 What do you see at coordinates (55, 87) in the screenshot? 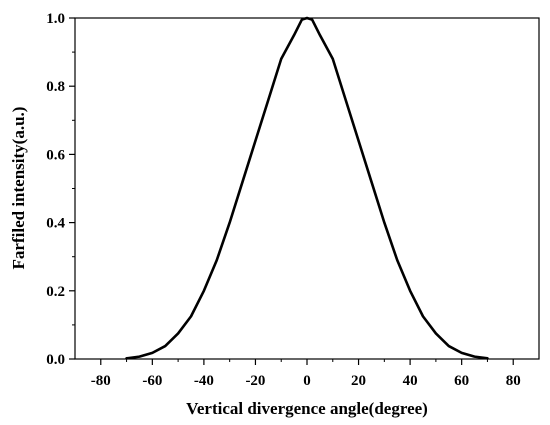
I see `y-tick-label: 0.8` at bounding box center [55, 87].